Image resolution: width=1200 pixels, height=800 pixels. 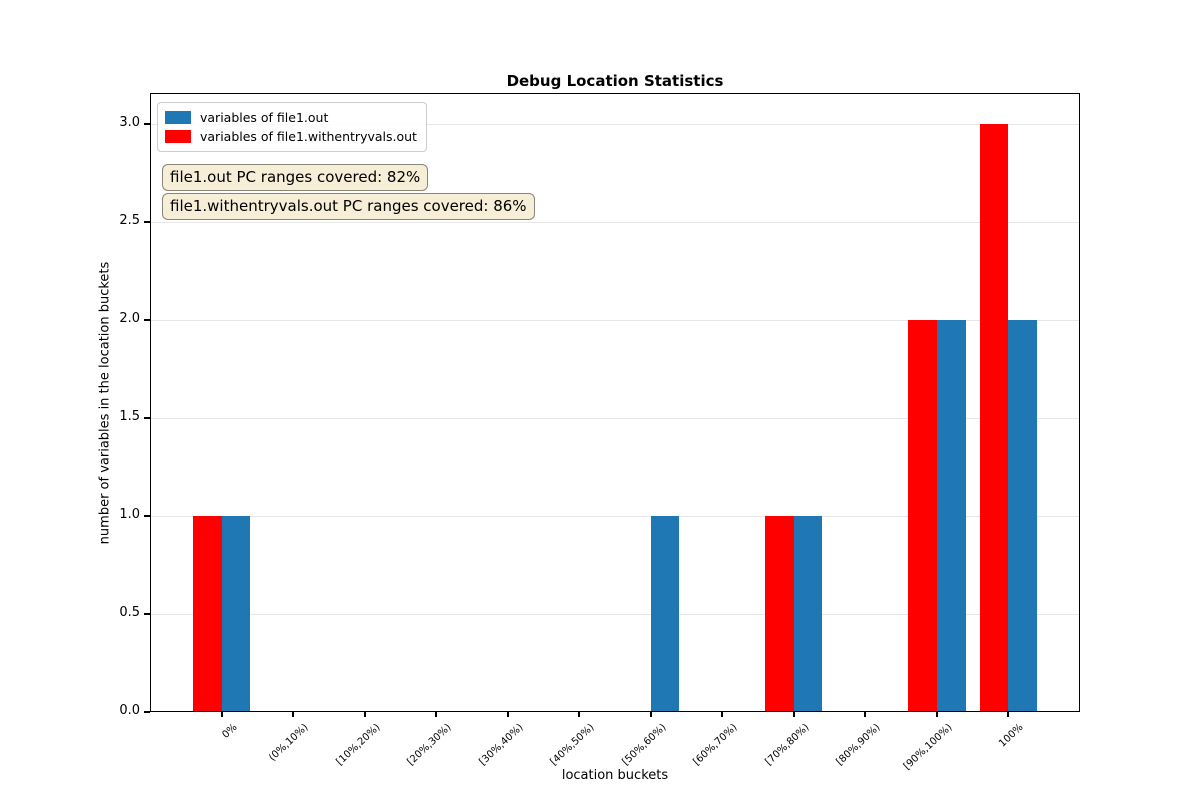 I want to click on x-tick-label: [20%,30%), so click(x=429, y=745).